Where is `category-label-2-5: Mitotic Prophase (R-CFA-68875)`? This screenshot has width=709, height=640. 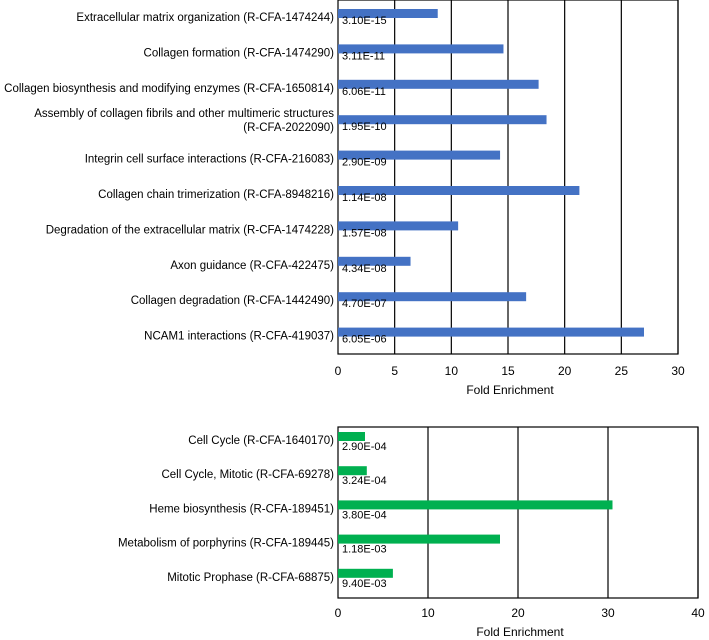 category-label-2-5: Mitotic Prophase (R-CFA-68875) is located at coordinates (250, 578).